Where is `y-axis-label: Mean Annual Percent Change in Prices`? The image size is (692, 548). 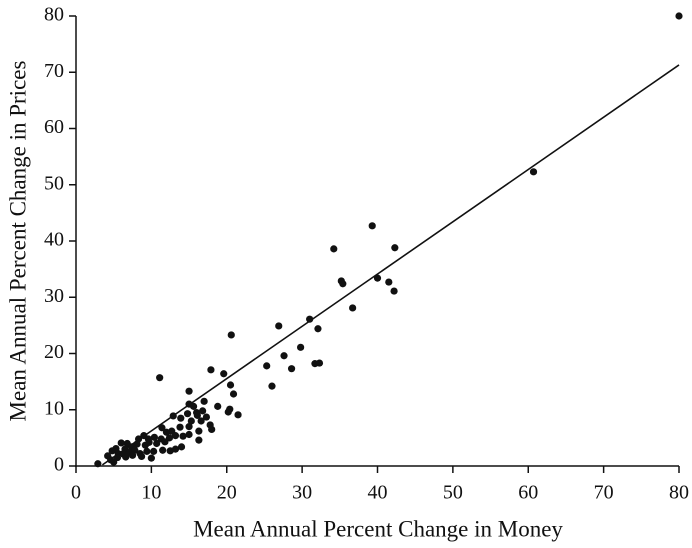 y-axis-label: Mean Annual Percent Change in Prices is located at coordinates (17, 241).